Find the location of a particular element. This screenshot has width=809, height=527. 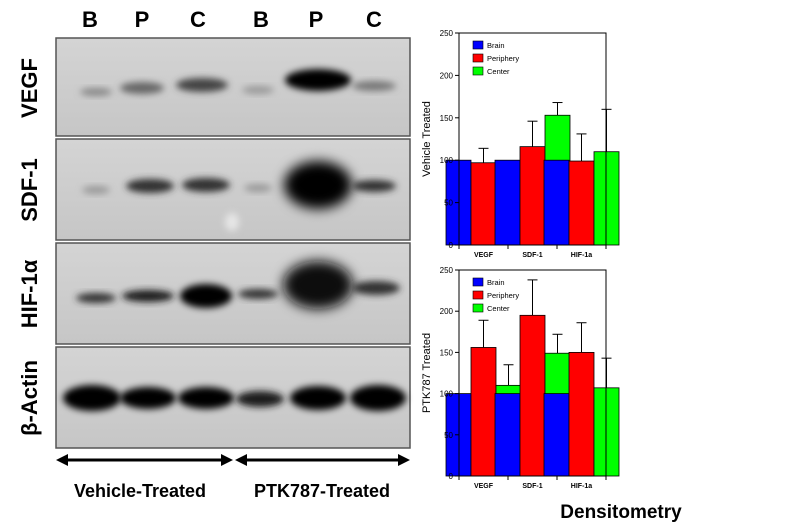

row-label-vegf: VEGF is located at coordinates (29, 88).